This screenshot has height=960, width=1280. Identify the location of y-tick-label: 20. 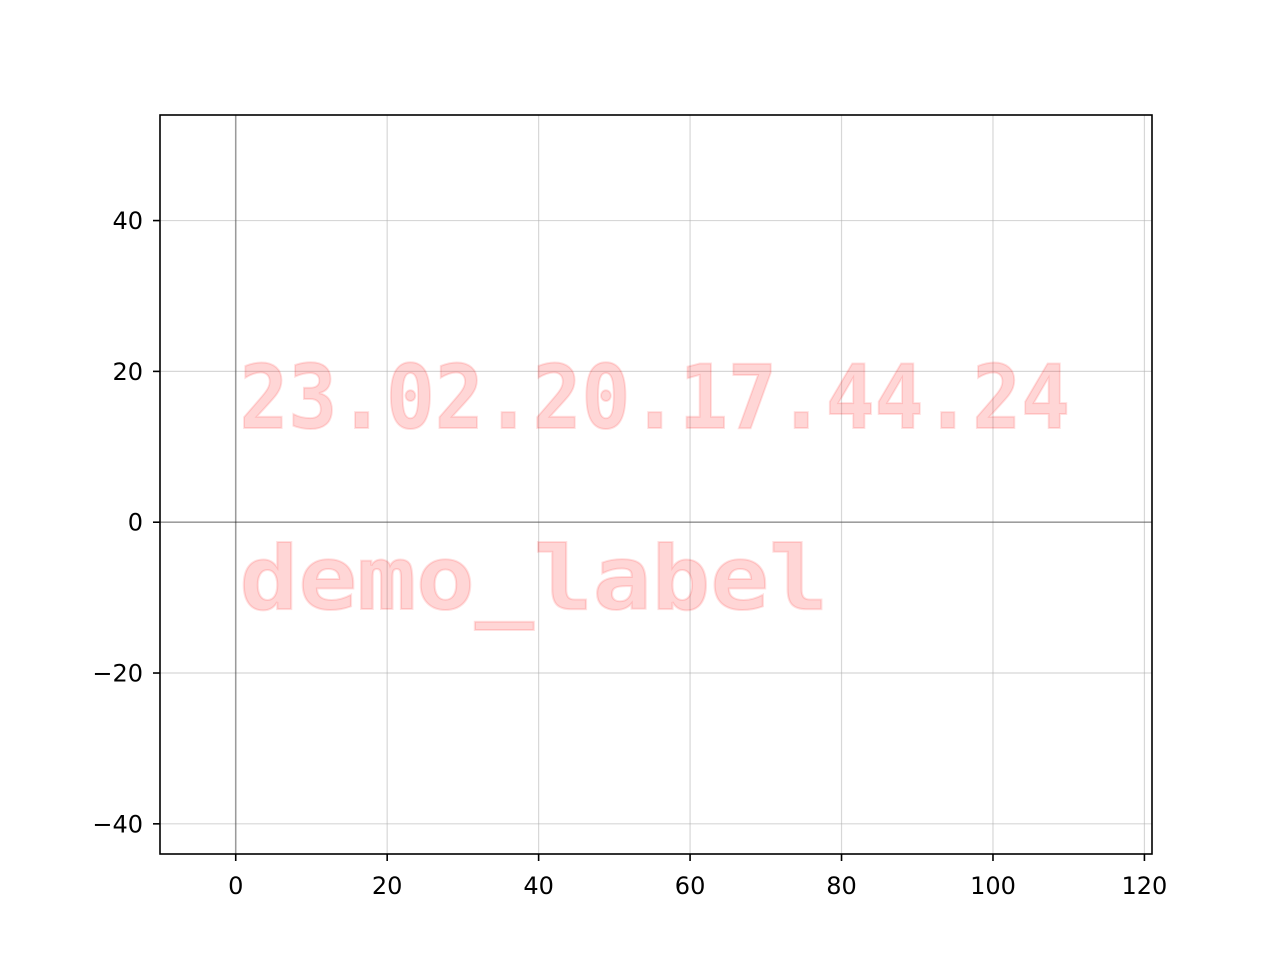
(127, 372).